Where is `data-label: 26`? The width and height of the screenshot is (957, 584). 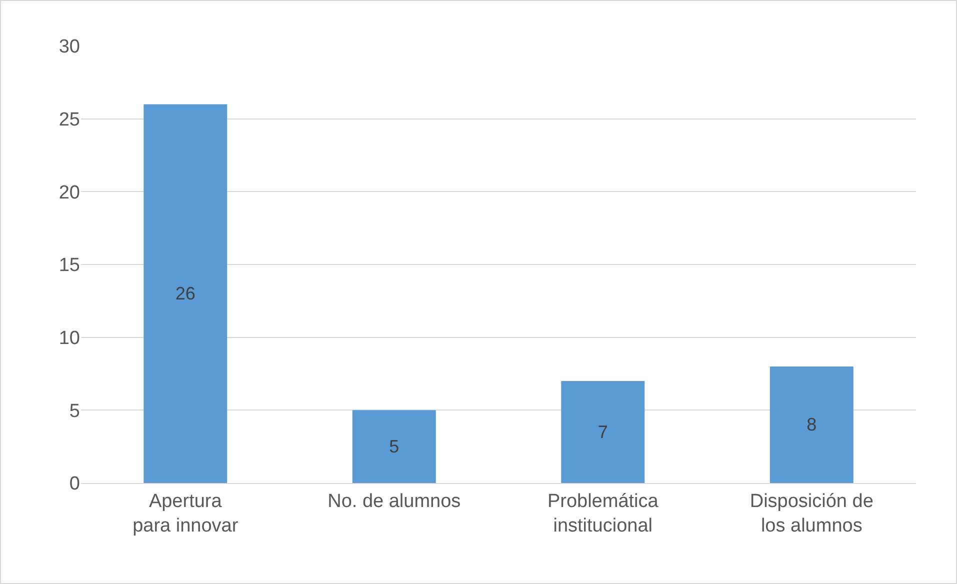 data-label: 26 is located at coordinates (185, 294).